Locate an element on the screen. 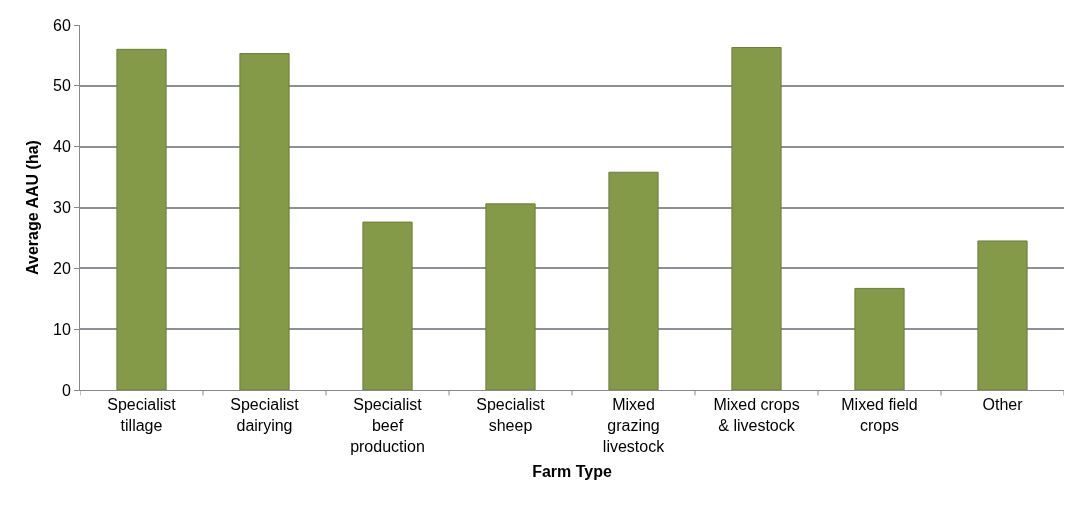 The width and height of the screenshot is (1072, 510). x-tick-label: Other is located at coordinates (1003, 405).